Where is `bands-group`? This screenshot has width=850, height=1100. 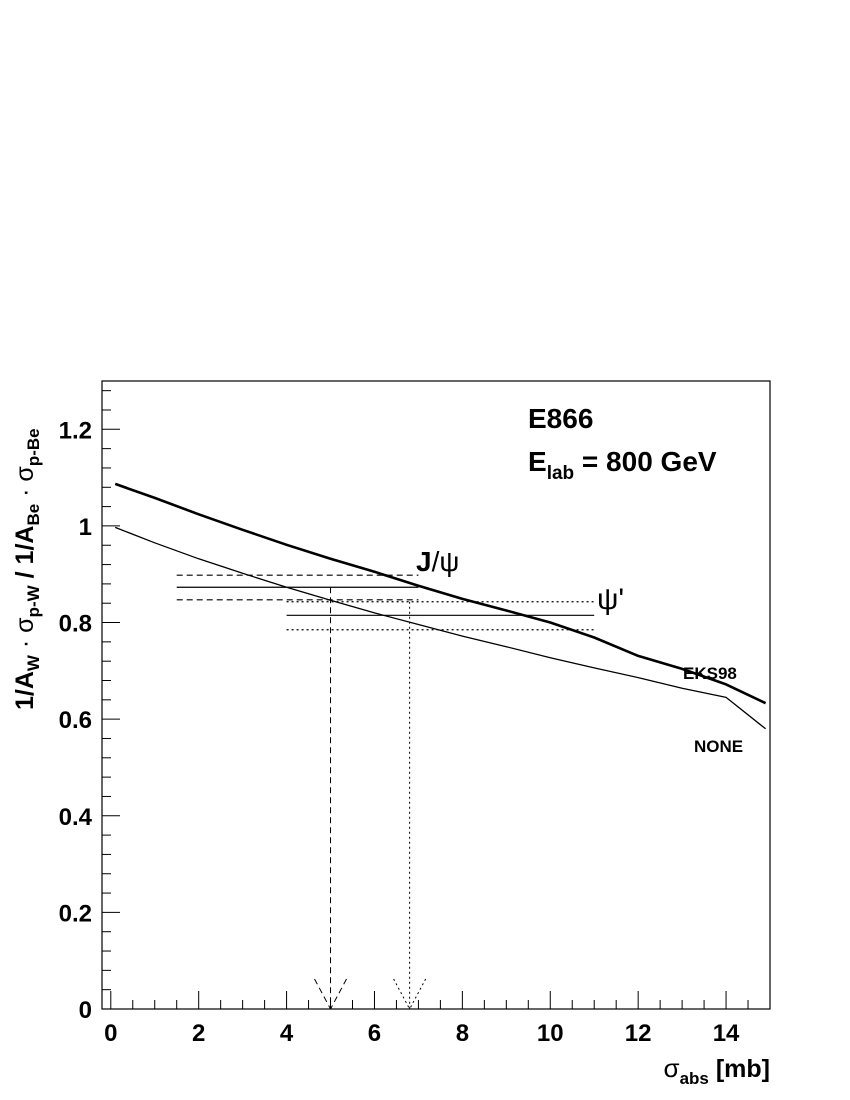 bands-group is located at coordinates (385, 602).